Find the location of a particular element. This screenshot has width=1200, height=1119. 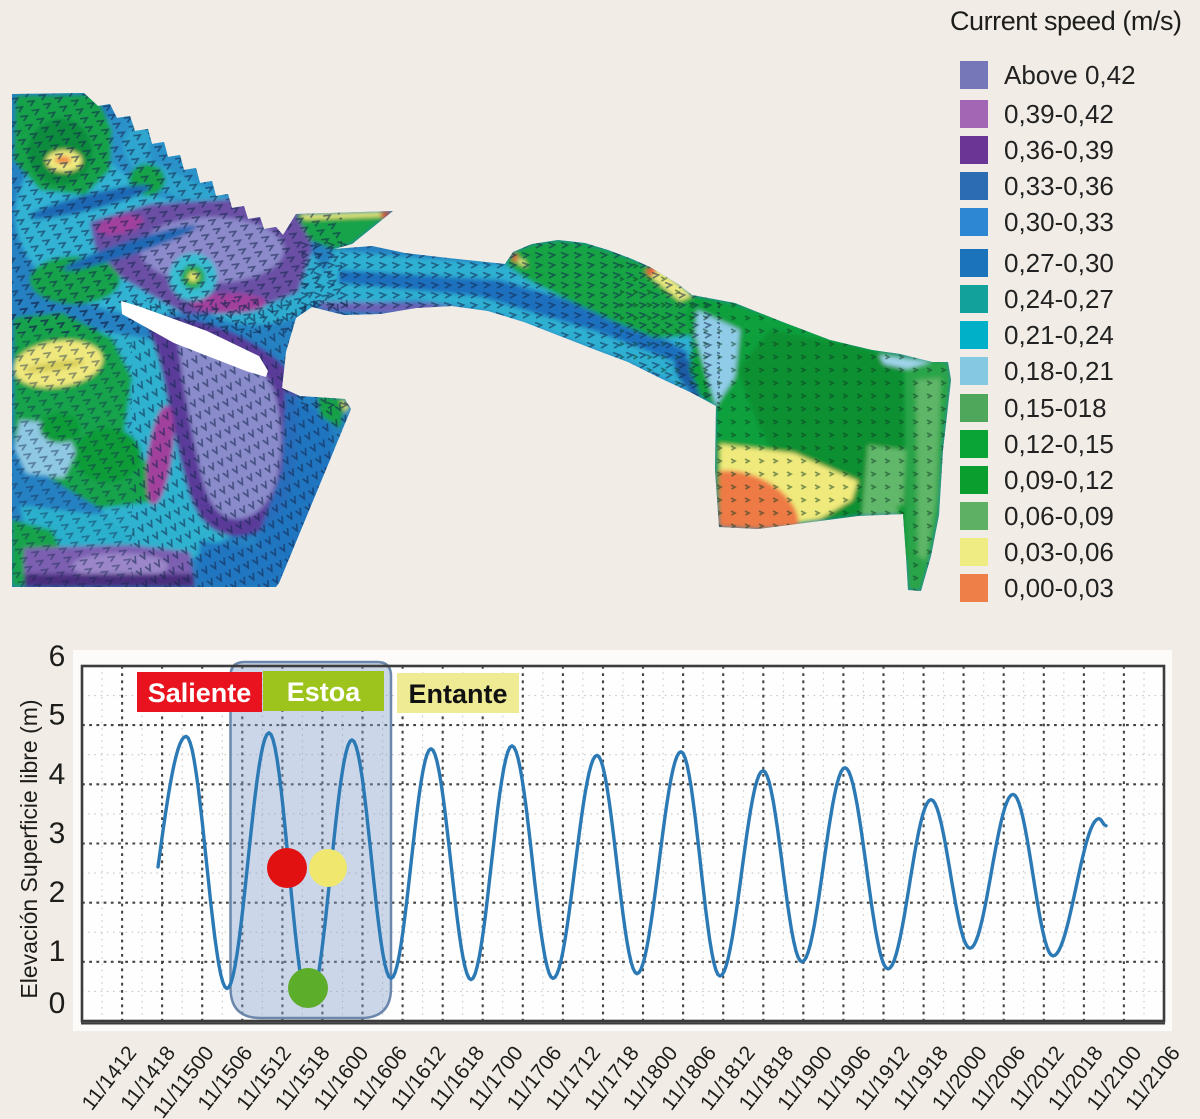

svg-text: 0,27-0,30 is located at coordinates (1059, 263).